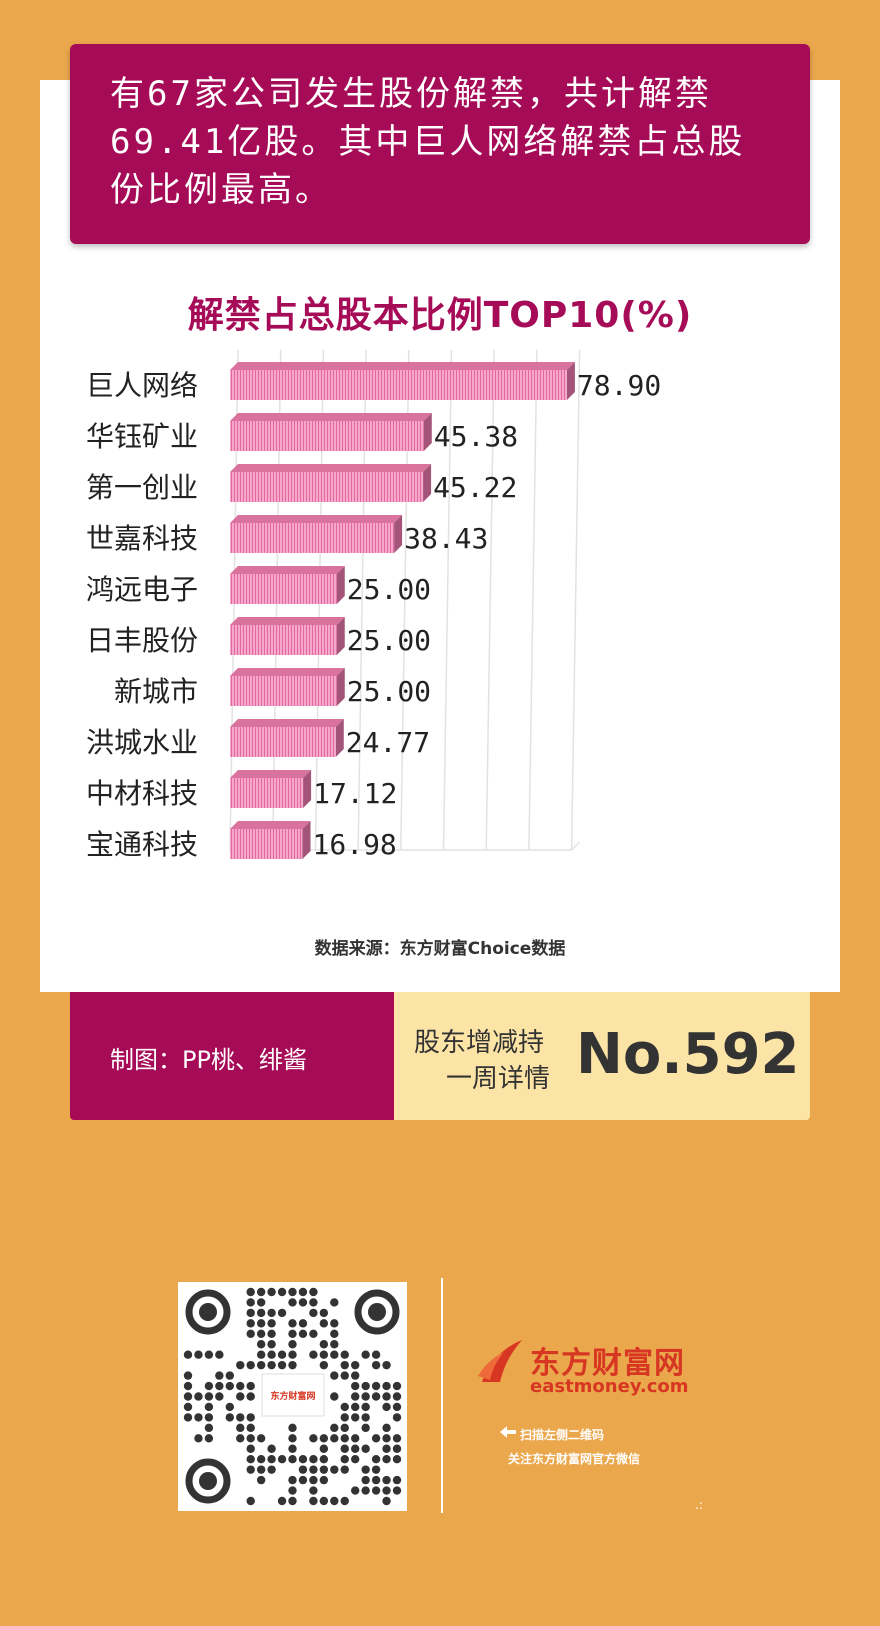 The height and width of the screenshot is (1626, 880). I want to click on category-label: 中材科技, so click(142, 793).